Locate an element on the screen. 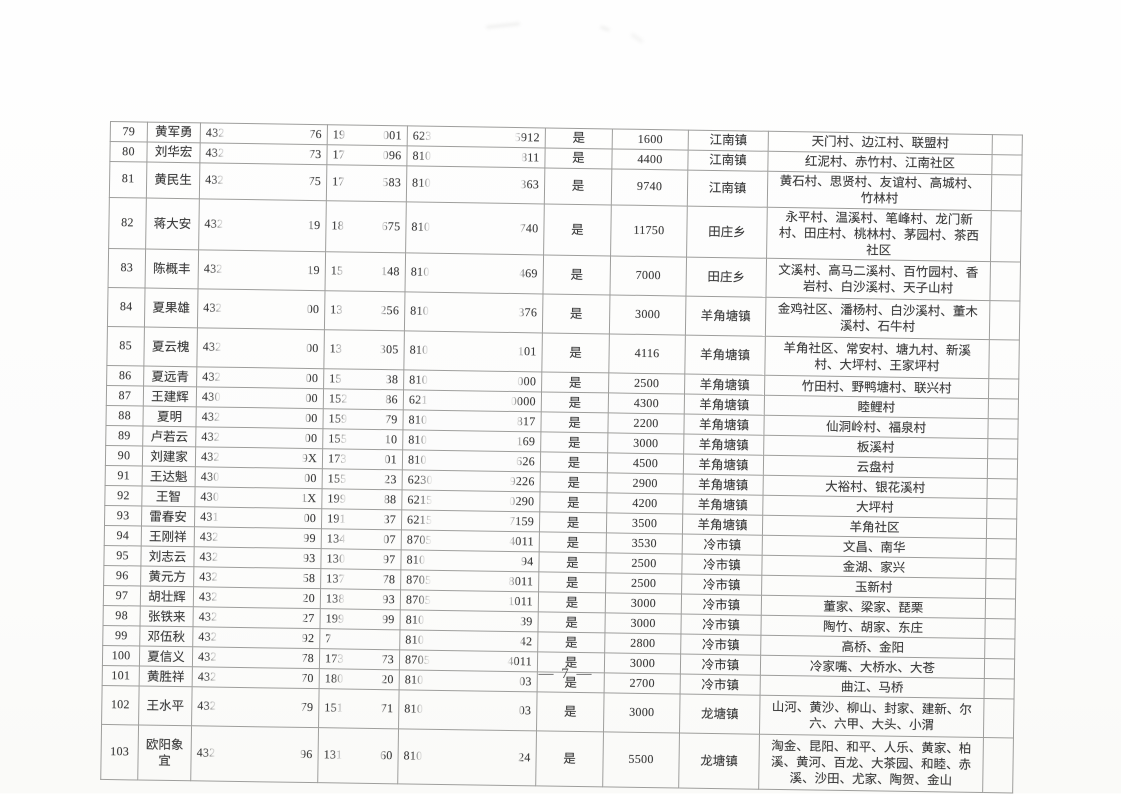 This screenshot has width=1121, height=794. cell-amount: 4116 is located at coordinates (647, 354).